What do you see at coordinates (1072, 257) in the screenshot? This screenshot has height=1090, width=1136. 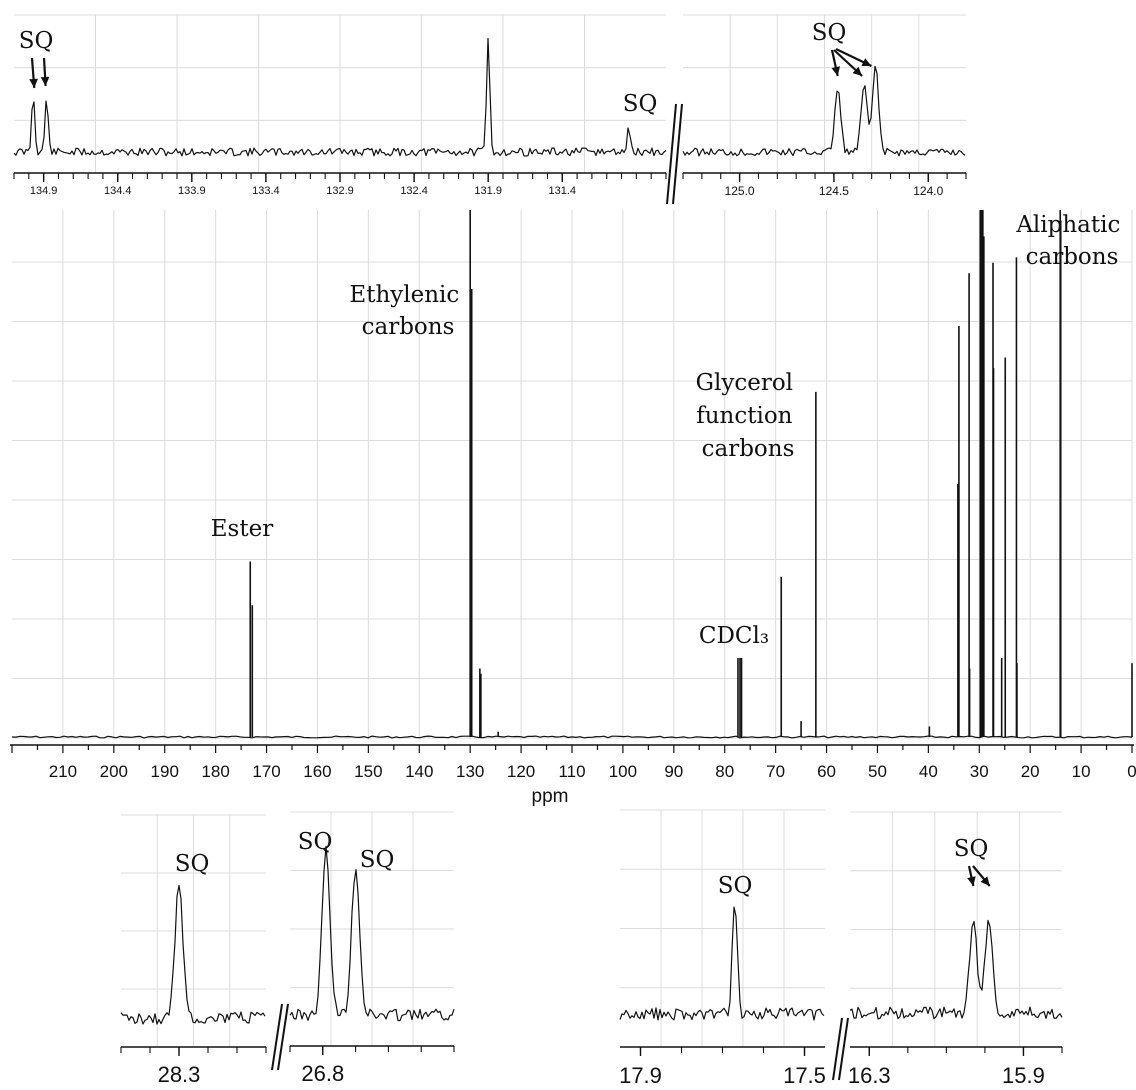 I see `annotation-aliphatic-text-2: carbons` at bounding box center [1072, 257].